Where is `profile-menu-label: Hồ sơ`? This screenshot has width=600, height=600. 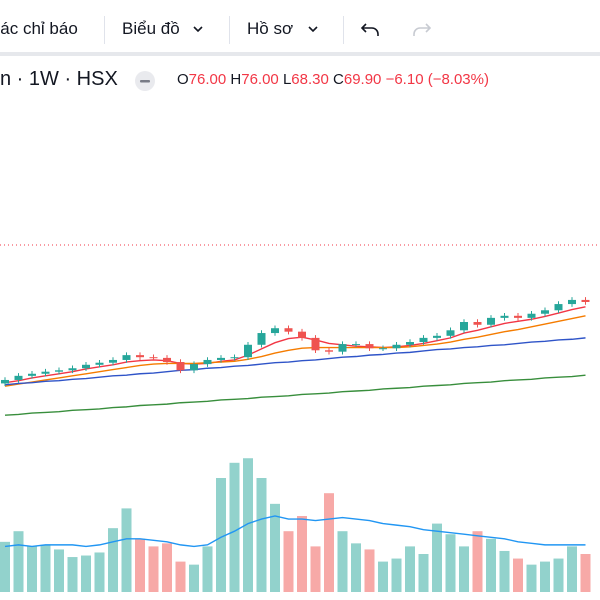 profile-menu-label: Hồ sơ is located at coordinates (270, 28).